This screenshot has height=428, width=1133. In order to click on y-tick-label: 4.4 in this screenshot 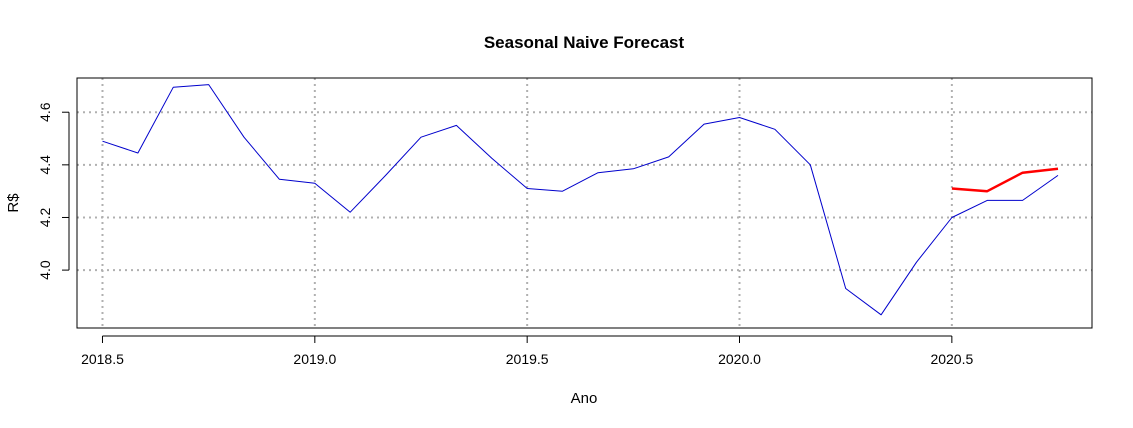, I will do `click(45, 165)`.